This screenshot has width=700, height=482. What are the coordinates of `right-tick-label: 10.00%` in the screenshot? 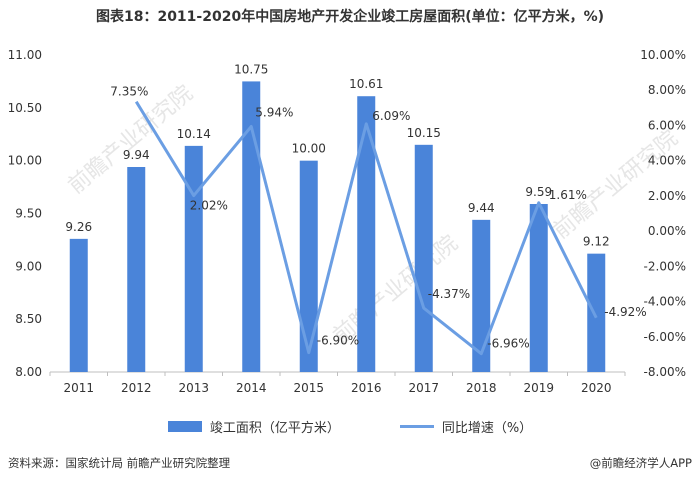 It's located at (663, 55).